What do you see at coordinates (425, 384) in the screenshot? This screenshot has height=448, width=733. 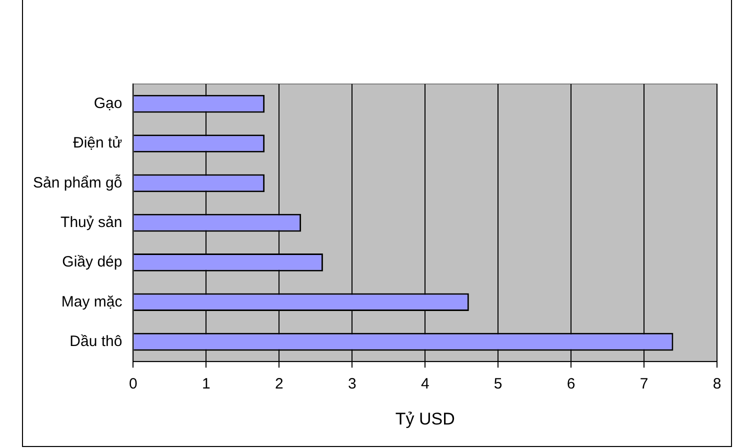 I see `x-tick-label: 4` at bounding box center [425, 384].